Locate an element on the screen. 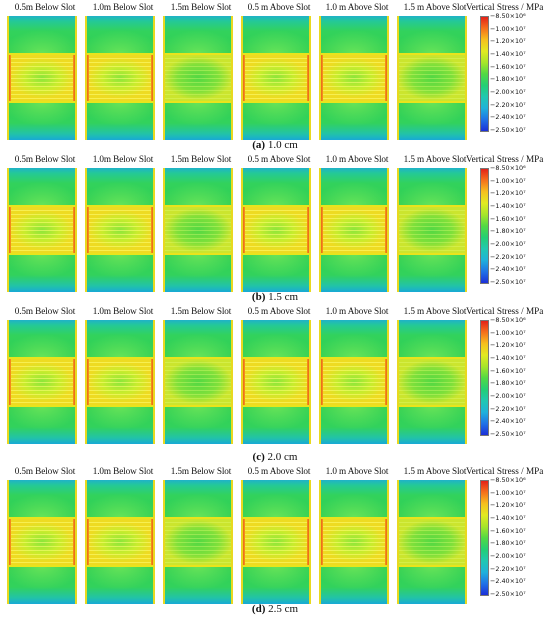 The height and width of the screenshot is (622, 550). caption-label: (b) is located at coordinates (258, 297).